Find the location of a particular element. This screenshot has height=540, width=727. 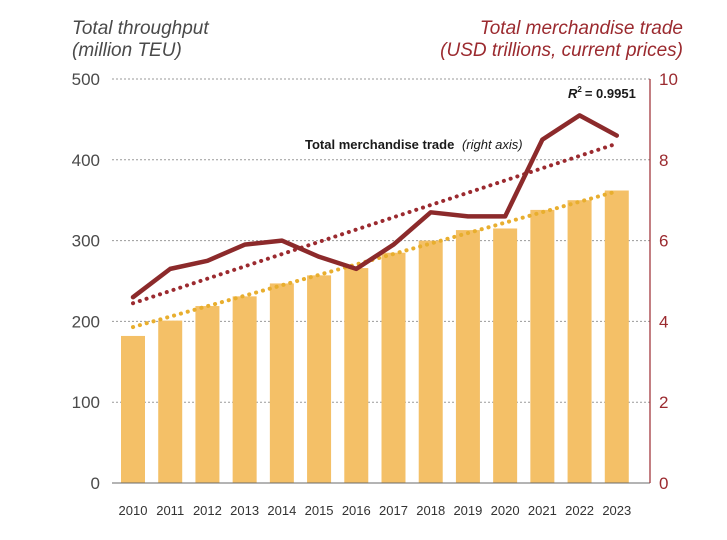

x-tick-label: 2016 is located at coordinates (356, 510).